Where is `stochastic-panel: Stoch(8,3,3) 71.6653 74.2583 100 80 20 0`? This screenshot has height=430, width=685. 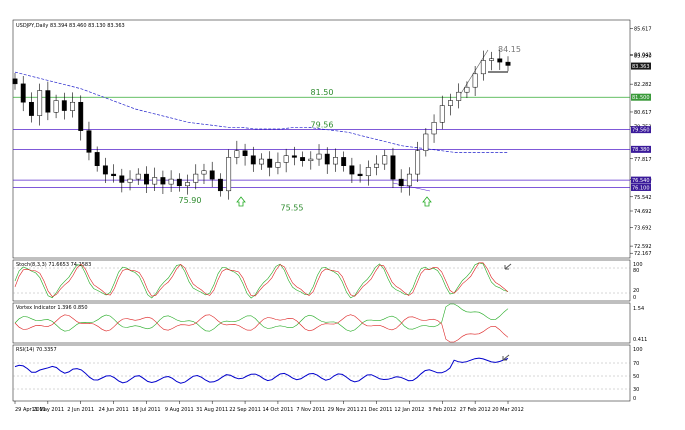 stochastic-panel: Stoch(8,3,3) 71.6653 74.2583 100 80 20 0 is located at coordinates (327, 280).